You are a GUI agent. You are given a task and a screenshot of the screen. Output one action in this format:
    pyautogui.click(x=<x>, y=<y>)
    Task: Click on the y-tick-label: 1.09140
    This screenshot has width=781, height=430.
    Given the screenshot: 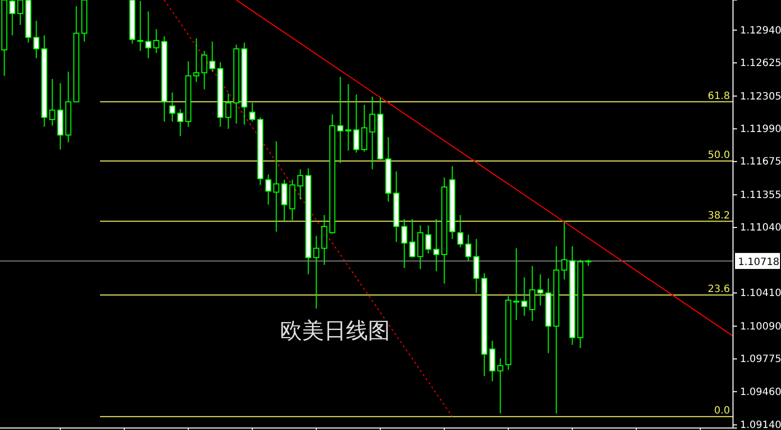 What is the action you would take?
    pyautogui.click(x=760, y=425)
    